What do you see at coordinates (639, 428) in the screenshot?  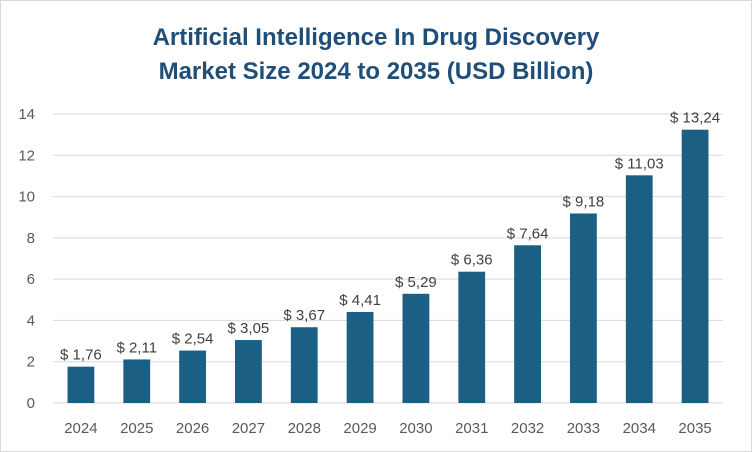 I see `x-tick-label: 2034` at bounding box center [639, 428].